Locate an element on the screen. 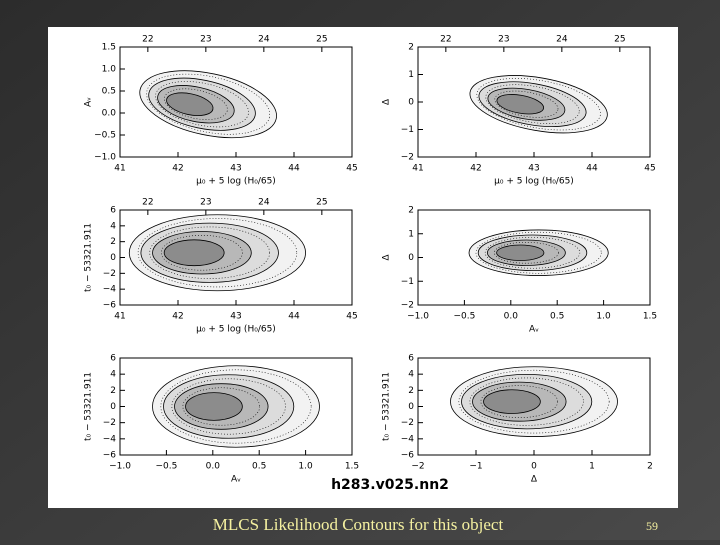 This screenshot has height=545, width=720. x-tick-label: 1.5 is located at coordinates (650, 317).